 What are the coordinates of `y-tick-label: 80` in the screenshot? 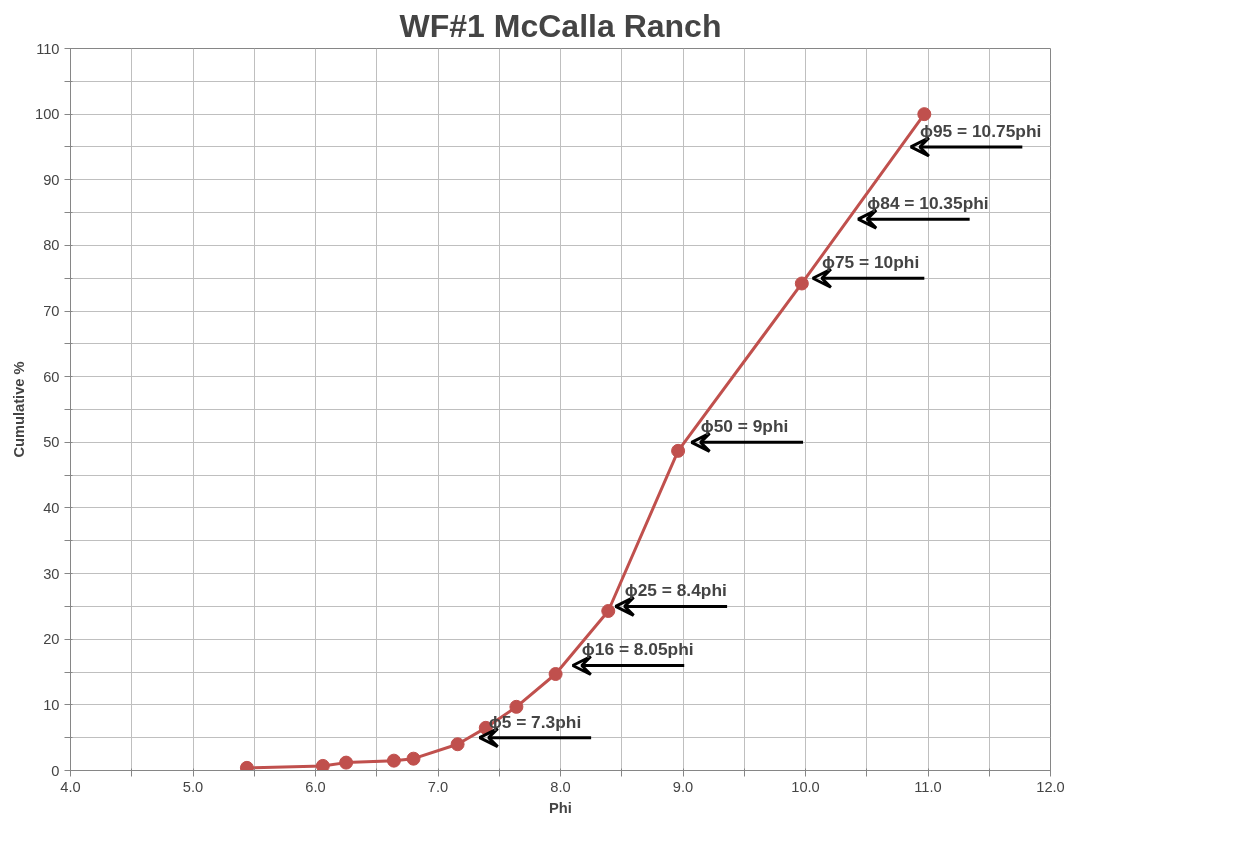 It's located at (51, 245).